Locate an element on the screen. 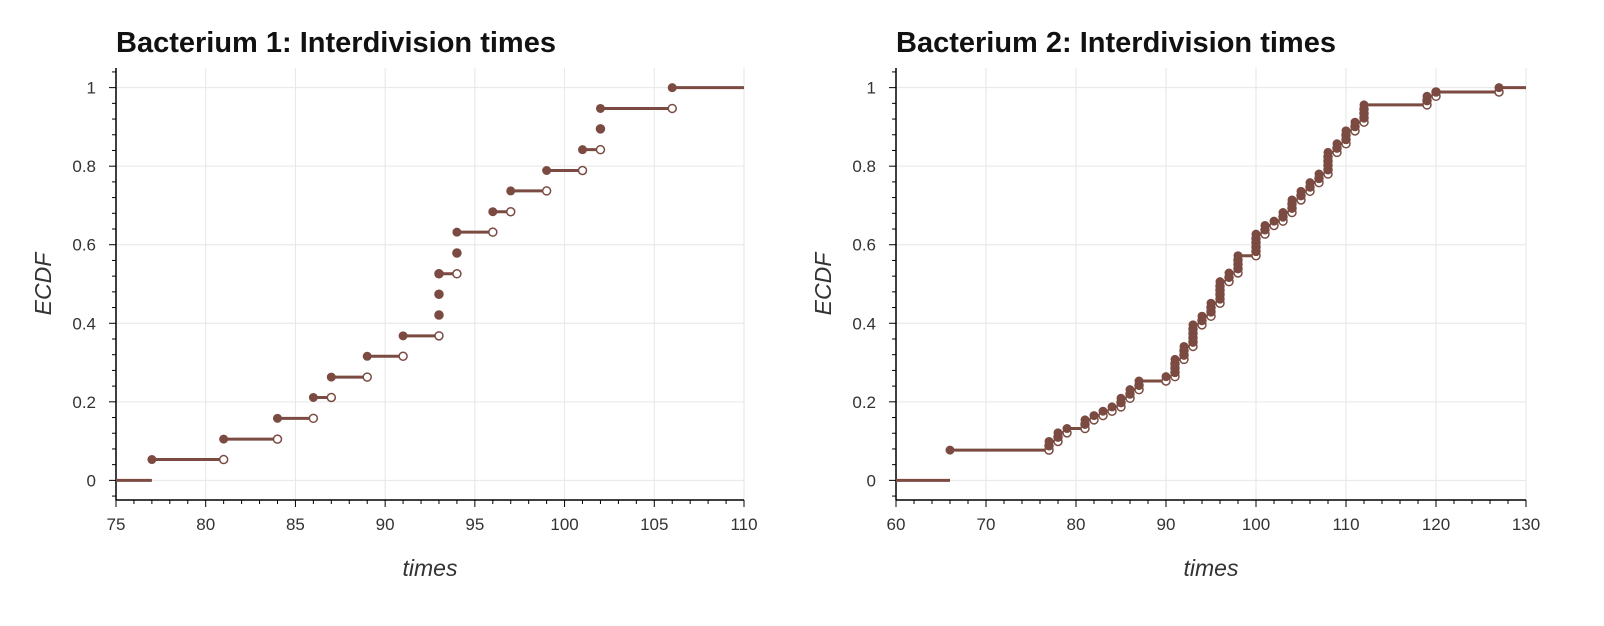 This screenshot has width=1604, height=626. x-tick-label: 85 is located at coordinates (295, 524).